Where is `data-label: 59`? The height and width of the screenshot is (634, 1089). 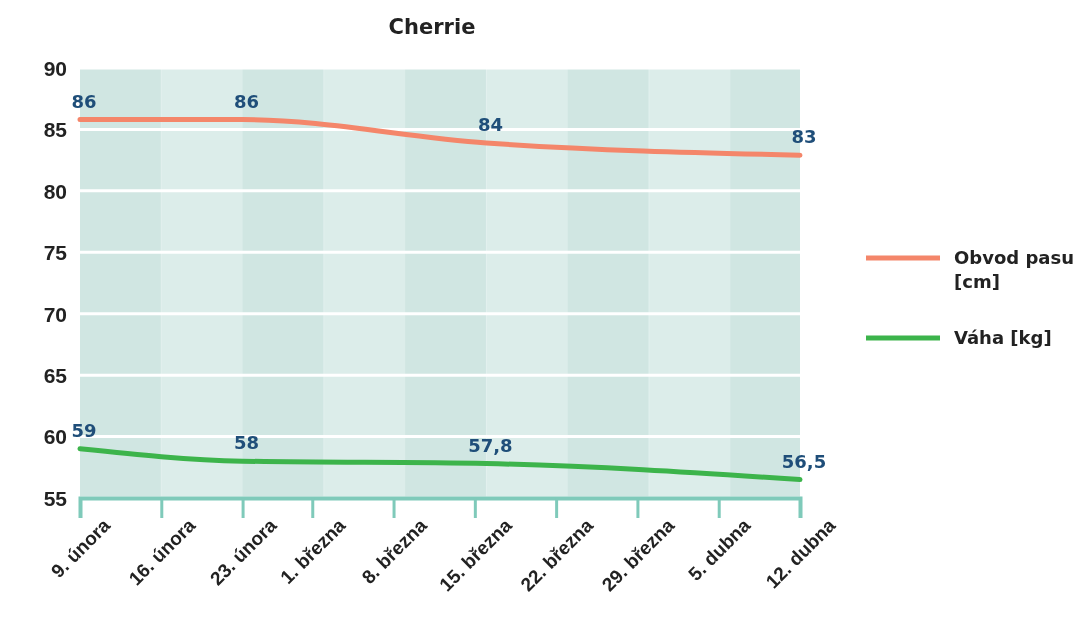 data-label: 59 is located at coordinates (84, 430).